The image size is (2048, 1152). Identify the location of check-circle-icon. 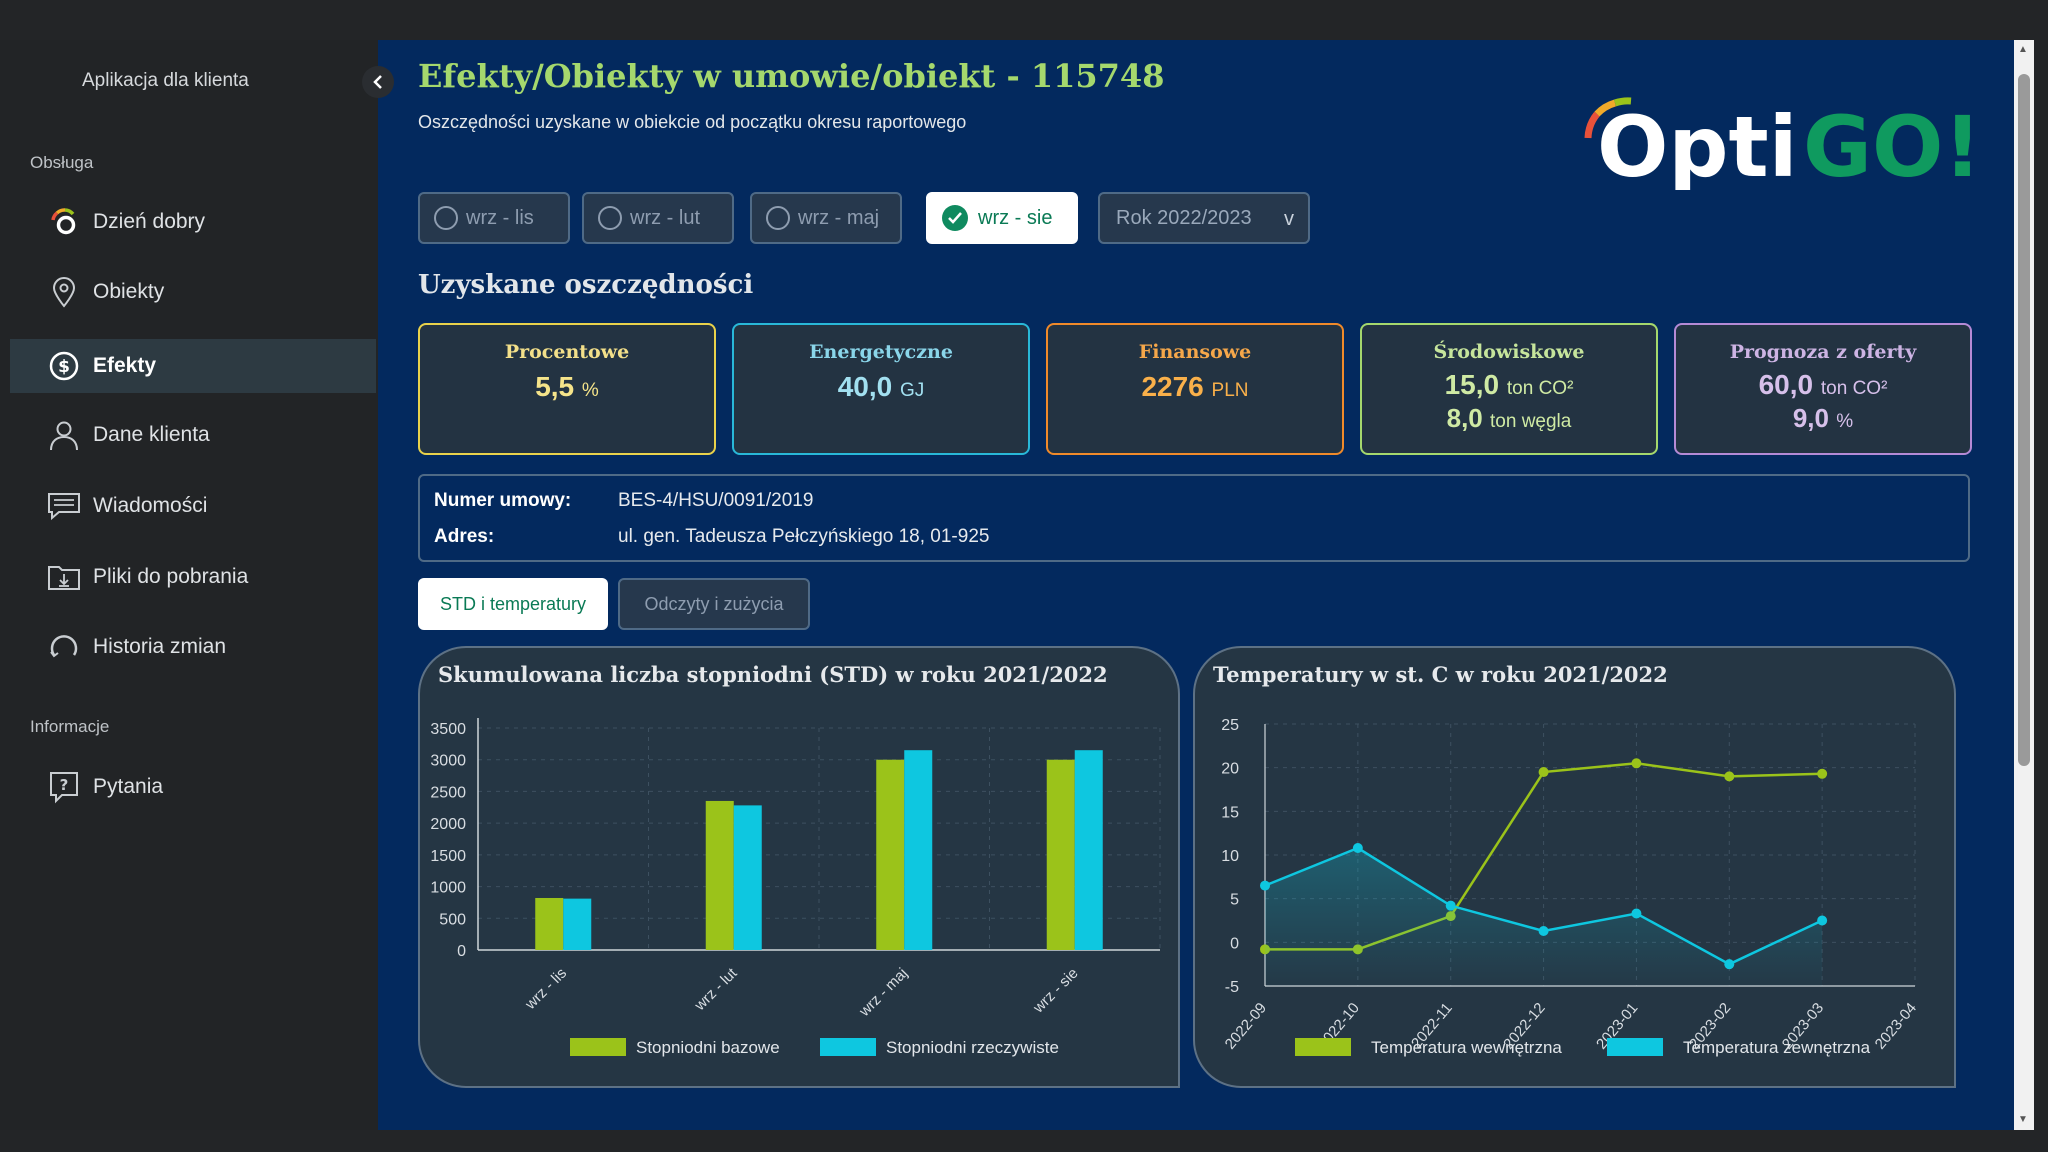
(955, 218).